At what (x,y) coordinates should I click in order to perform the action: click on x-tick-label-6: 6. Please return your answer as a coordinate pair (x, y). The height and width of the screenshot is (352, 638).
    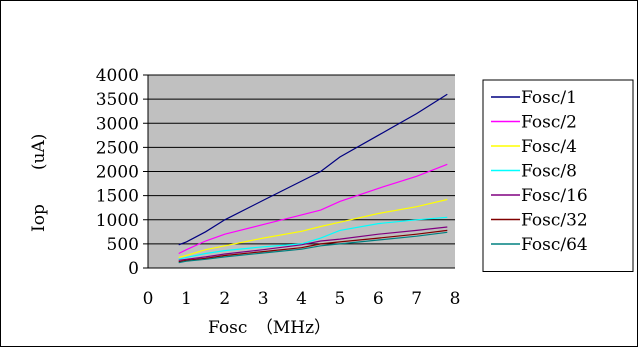
    Looking at the image, I should click on (378, 299).